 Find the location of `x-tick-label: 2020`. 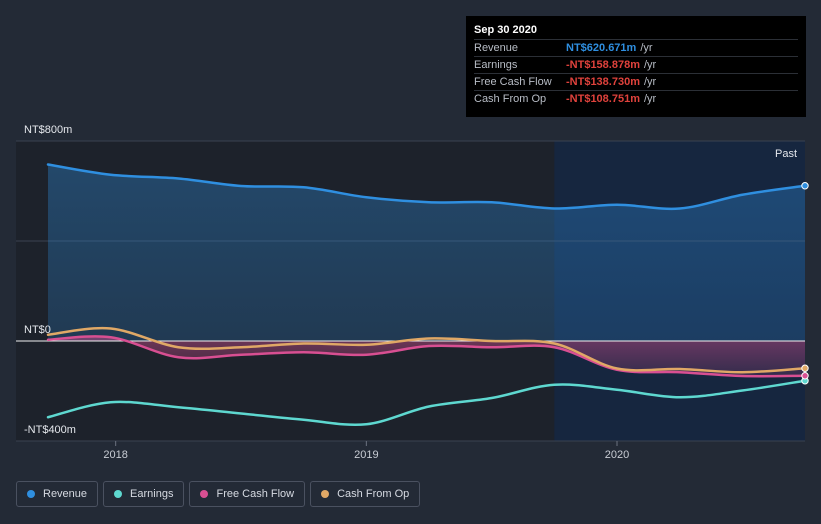

x-tick-label: 2020 is located at coordinates (617, 455).